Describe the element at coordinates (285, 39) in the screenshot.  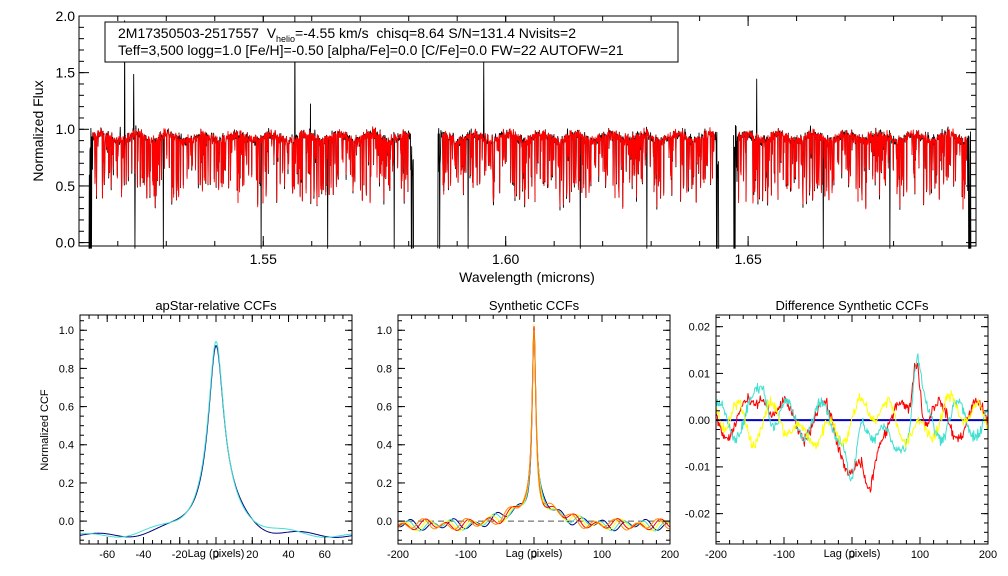
I see `v-helio-subscript: helio` at that location.